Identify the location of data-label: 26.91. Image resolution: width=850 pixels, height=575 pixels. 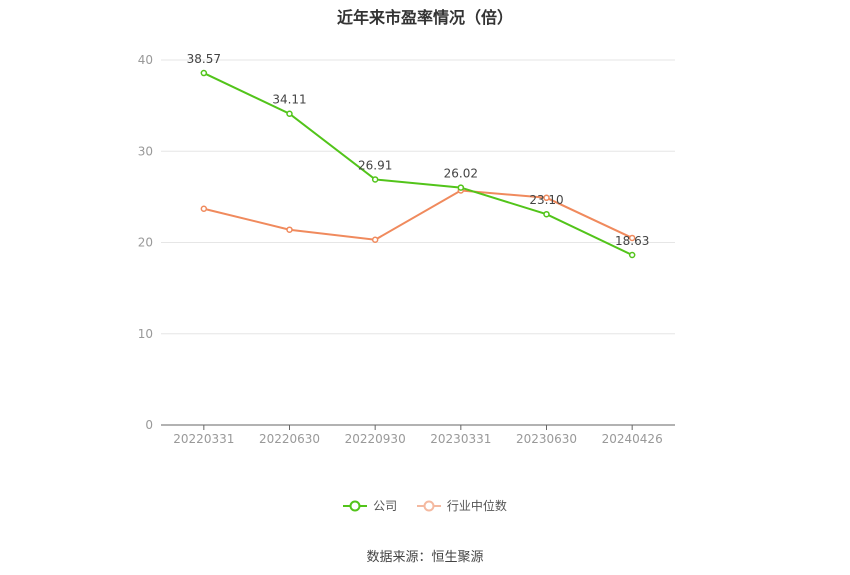
(375, 165).